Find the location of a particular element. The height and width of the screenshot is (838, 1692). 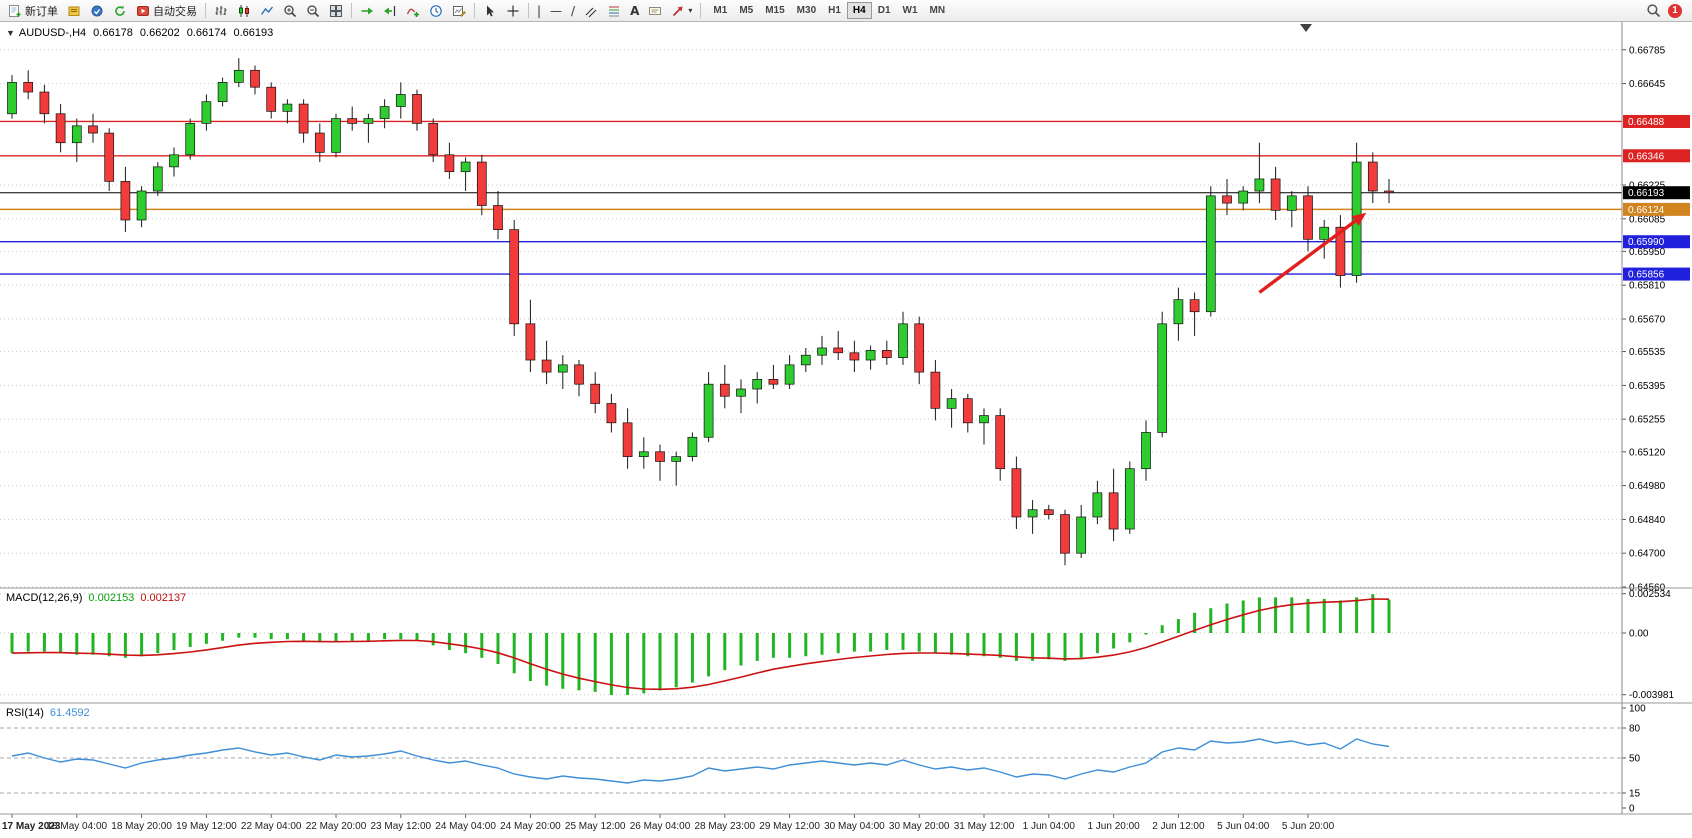

trendline-button: / is located at coordinates (573, 10).